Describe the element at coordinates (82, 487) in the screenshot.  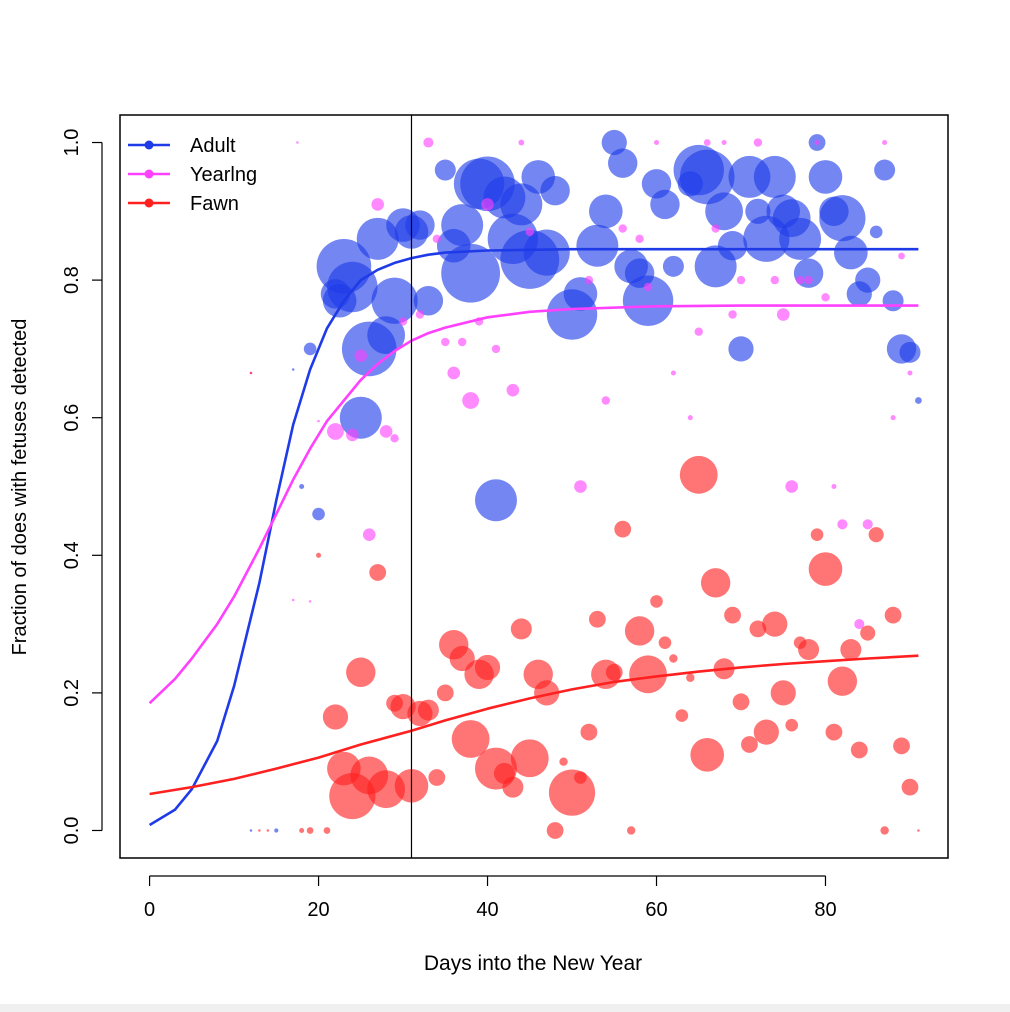
I see `y-axis: 0.0 0.2 0.4 0.6 0.8 1.0` at that location.